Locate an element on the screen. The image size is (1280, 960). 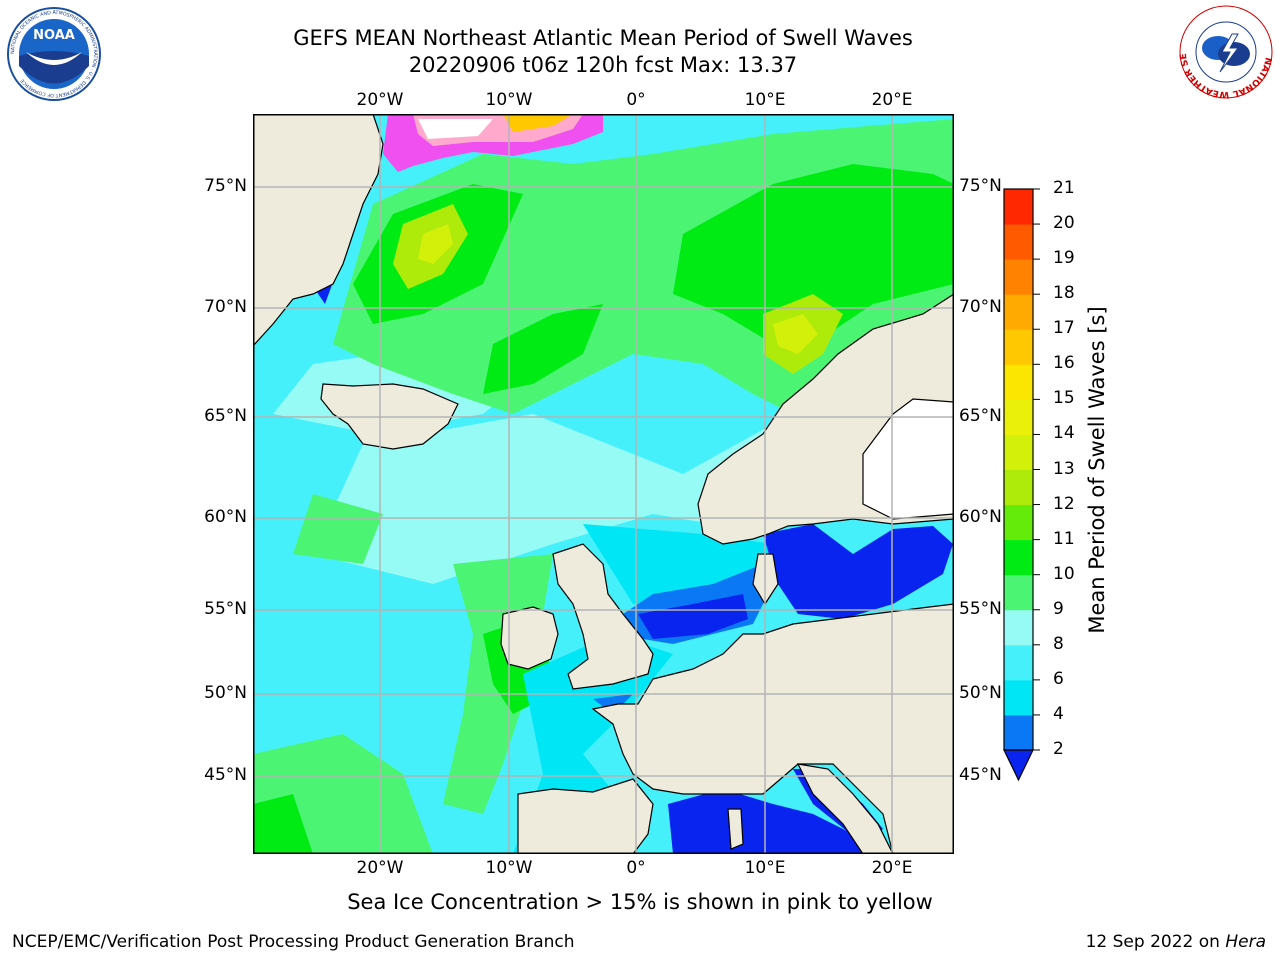
lat-label-left: 75°N is located at coordinates (225, 186).